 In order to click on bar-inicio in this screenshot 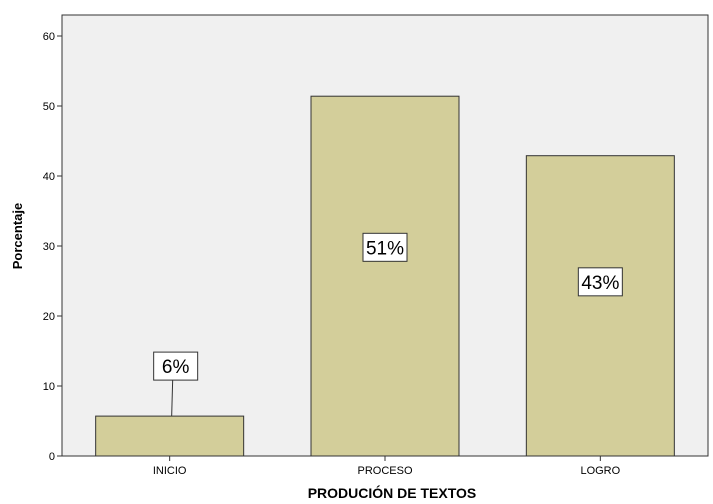, I will do `click(170, 436)`.